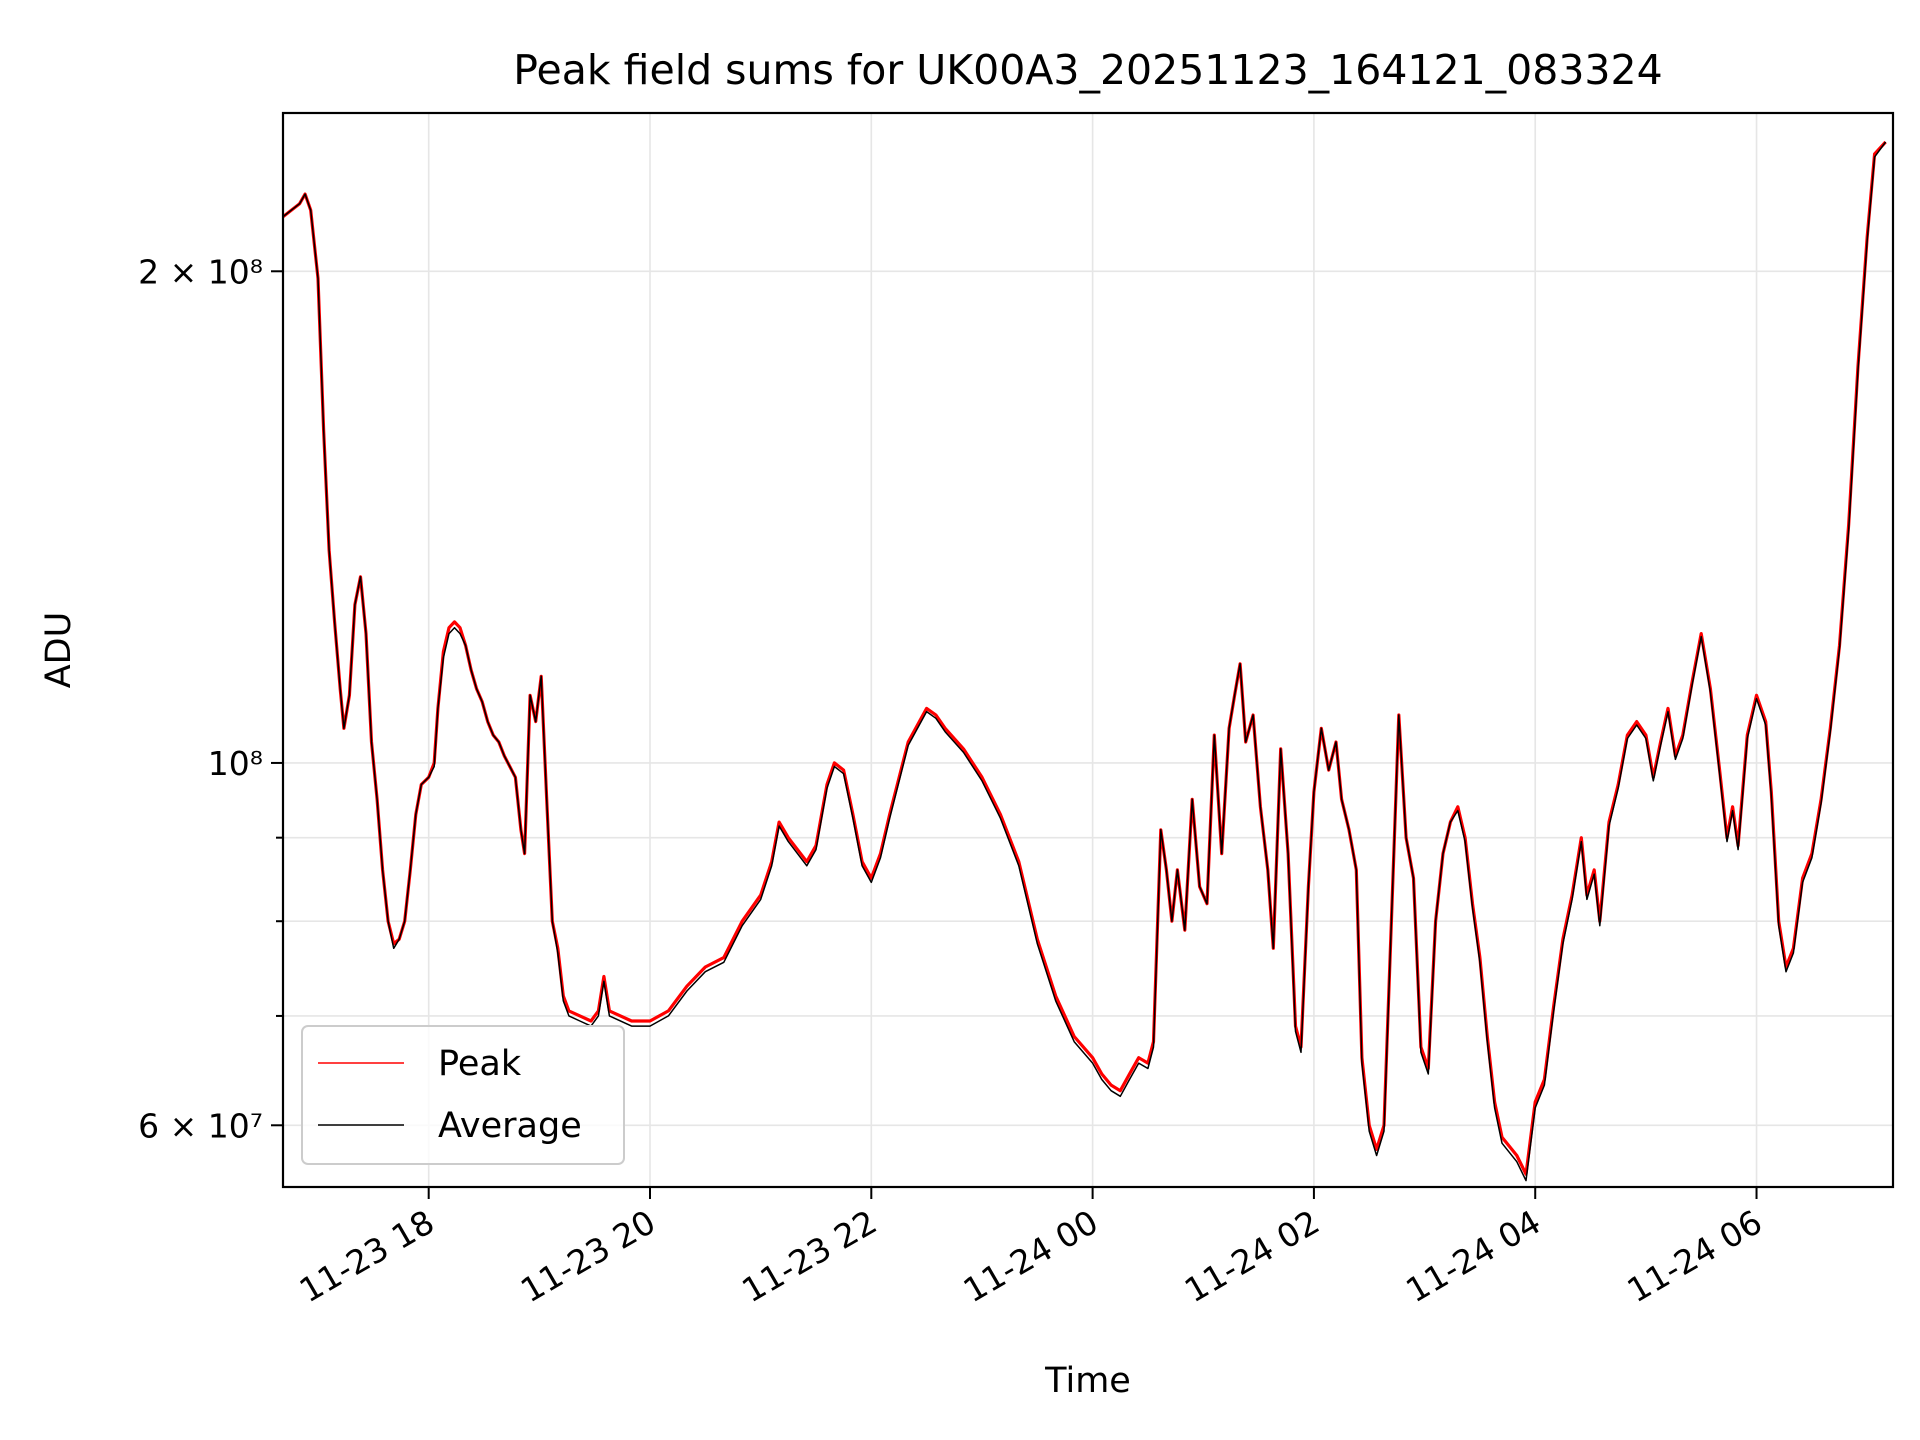  I want to click on legend-label-average: Average, so click(510, 1126).